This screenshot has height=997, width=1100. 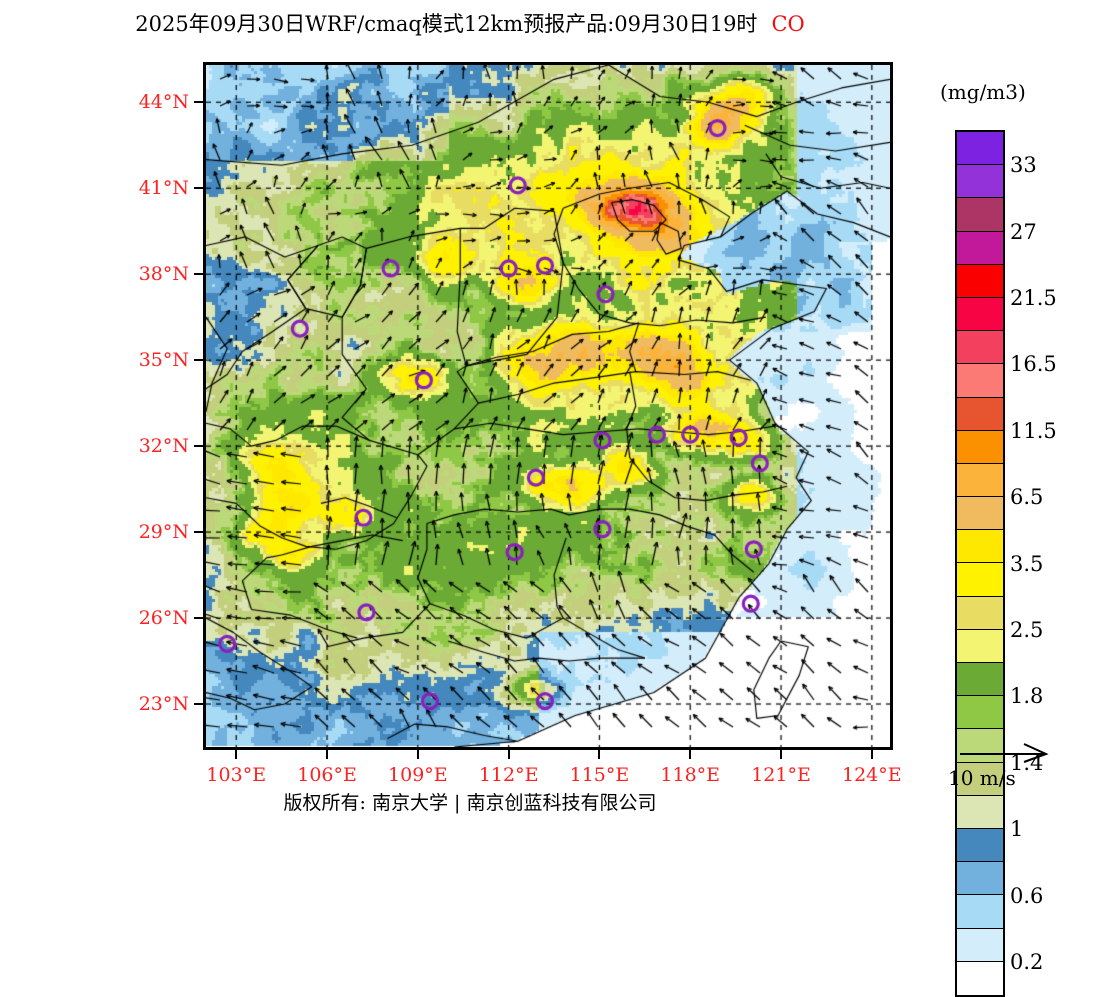 What do you see at coordinates (599, 775) in the screenshot?
I see `lon-tick-label: 115°E` at bounding box center [599, 775].